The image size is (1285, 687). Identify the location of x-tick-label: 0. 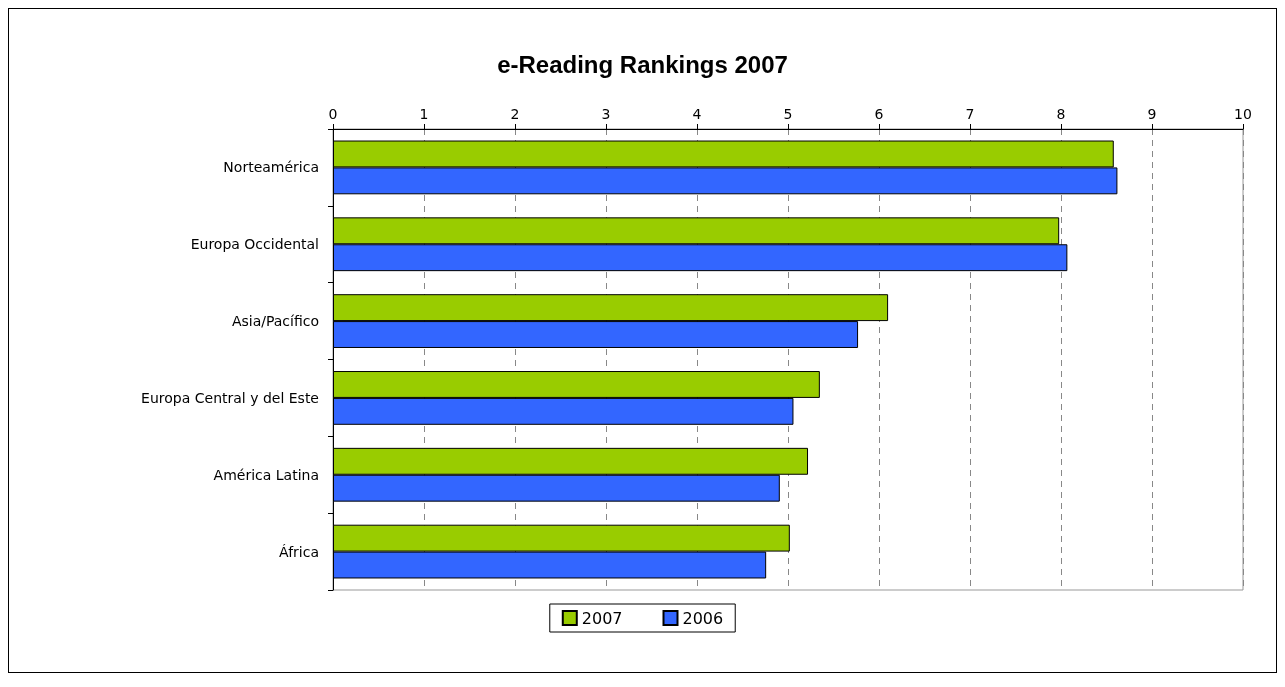
(333, 114).